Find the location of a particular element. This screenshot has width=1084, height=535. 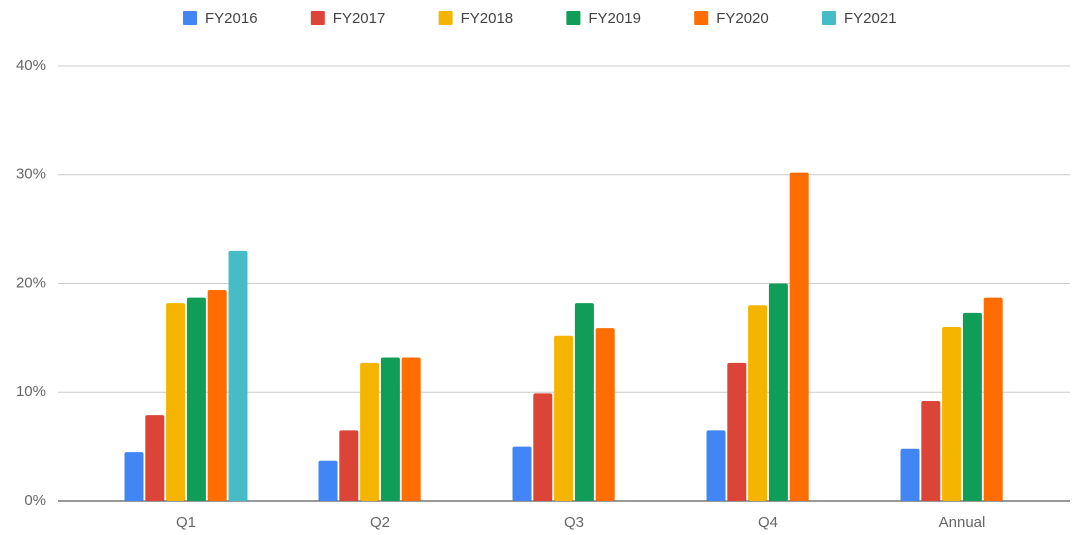

legend-label: FY2017 is located at coordinates (359, 18).